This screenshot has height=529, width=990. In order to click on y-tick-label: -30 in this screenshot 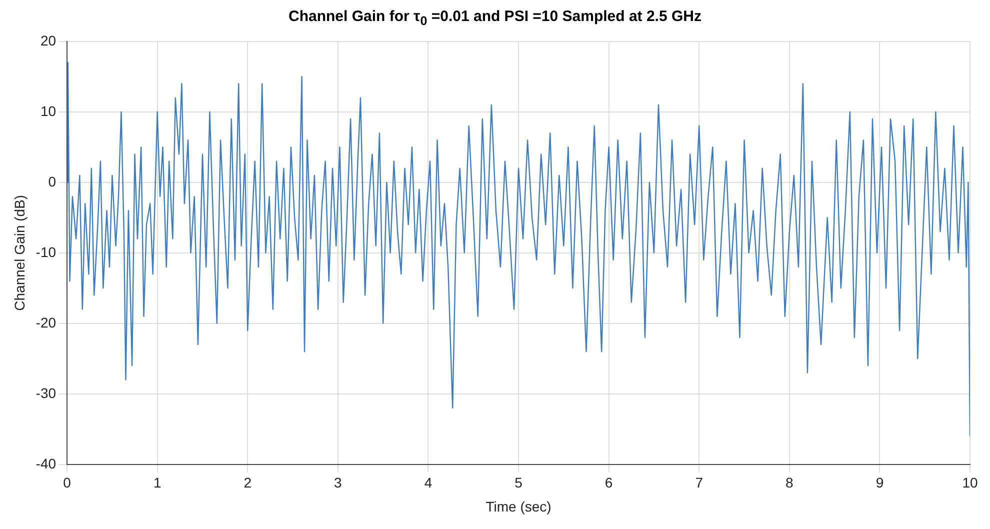, I will do `click(46, 392)`.